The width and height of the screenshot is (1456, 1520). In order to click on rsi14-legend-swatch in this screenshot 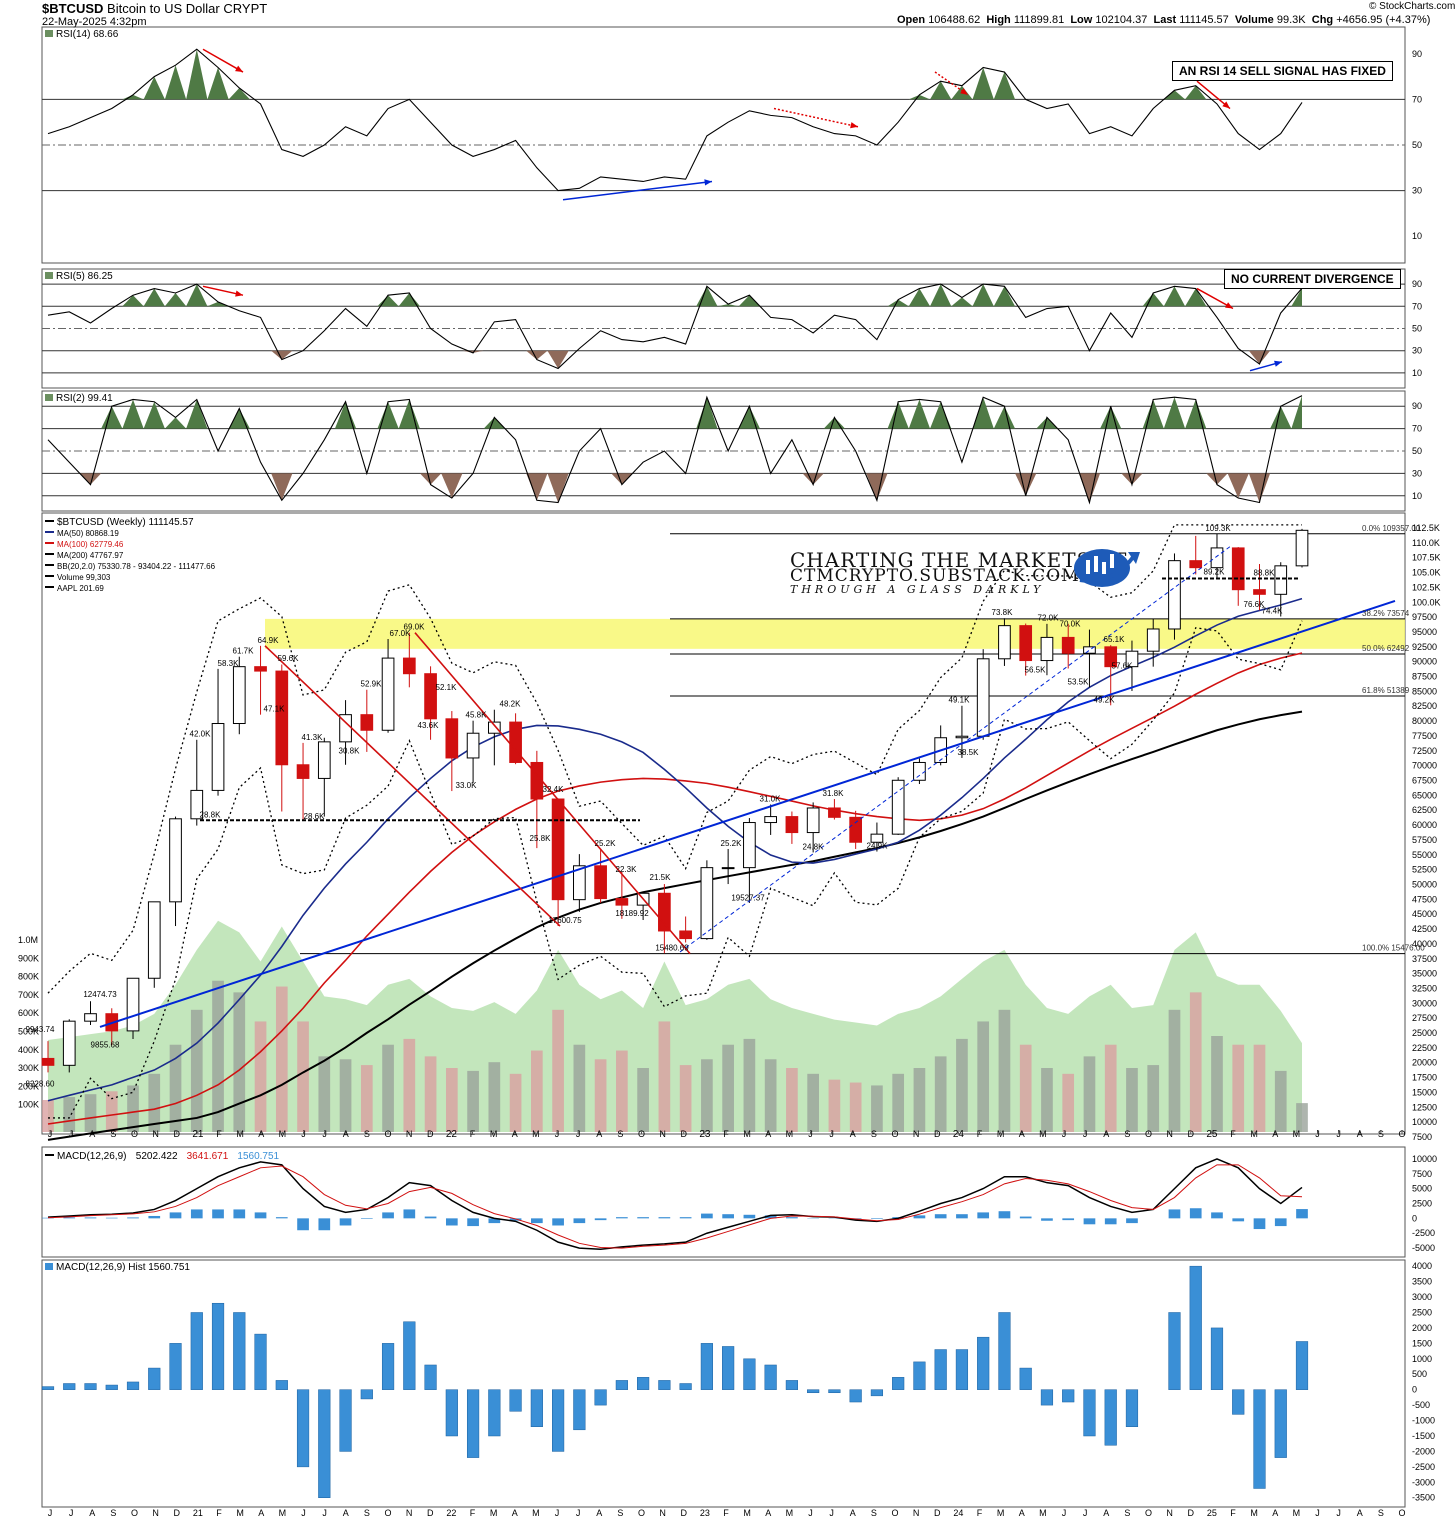, I will do `click(49, 33)`.